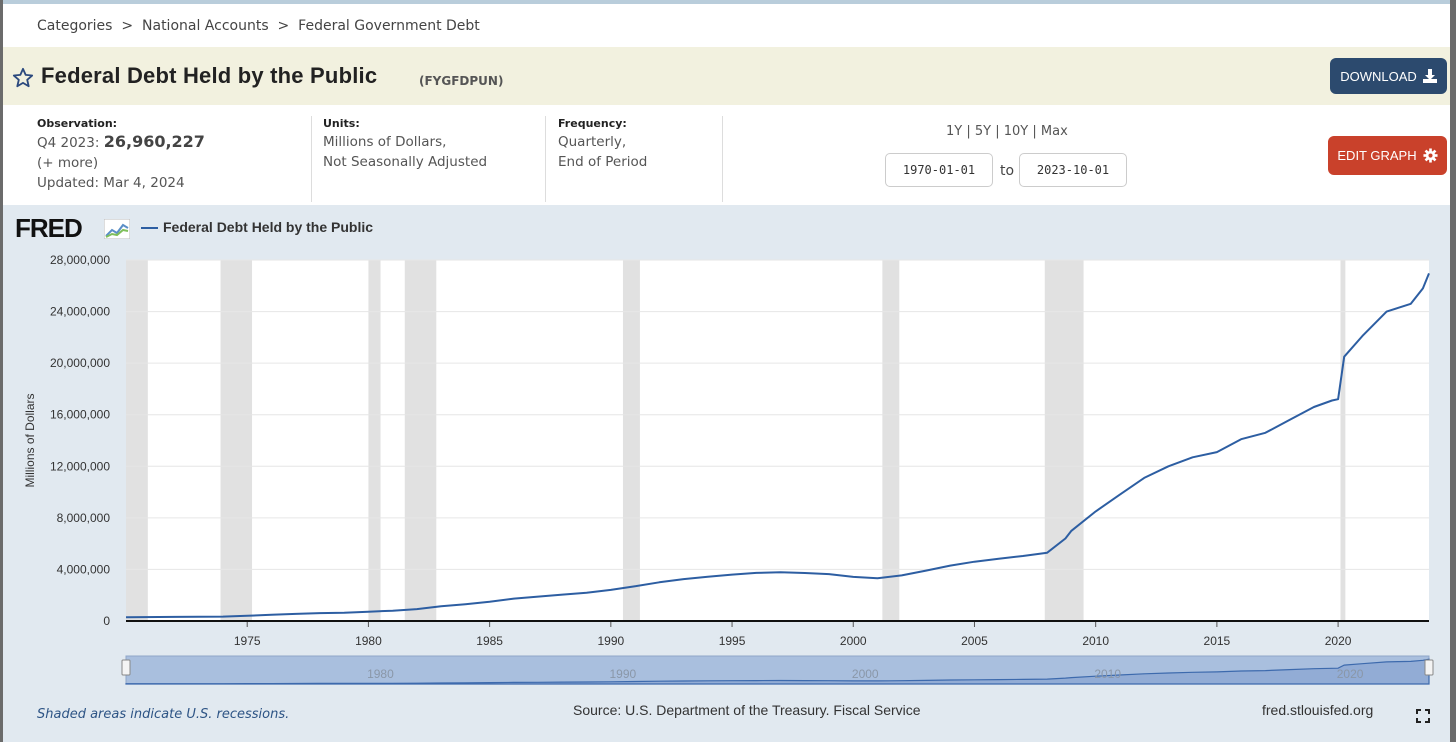  I want to click on window-frame-left, so click(1, 371).